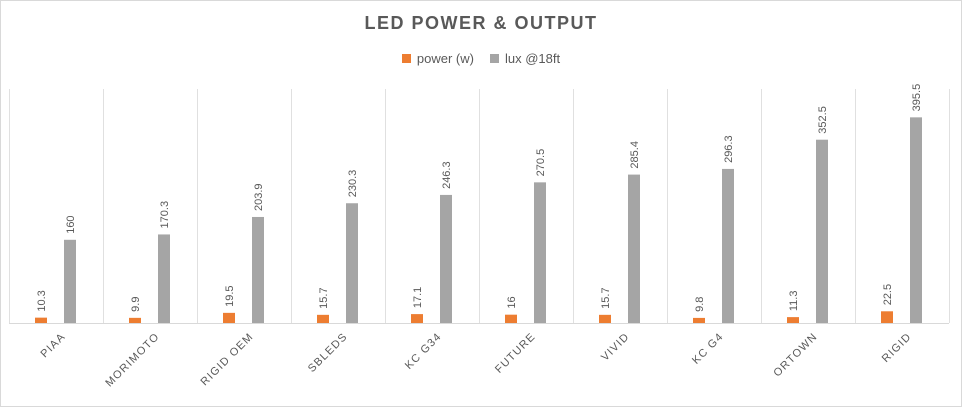 The image size is (962, 407). What do you see at coordinates (823, 120) in the screenshot?
I see `data-label-lux: 352.5` at bounding box center [823, 120].